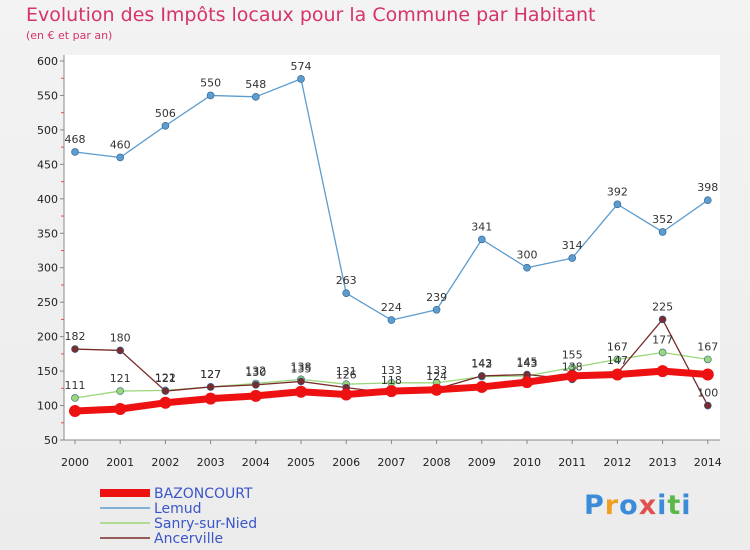  Describe the element at coordinates (707, 374) in the screenshot. I see `point-bazoncourt-2014` at that location.